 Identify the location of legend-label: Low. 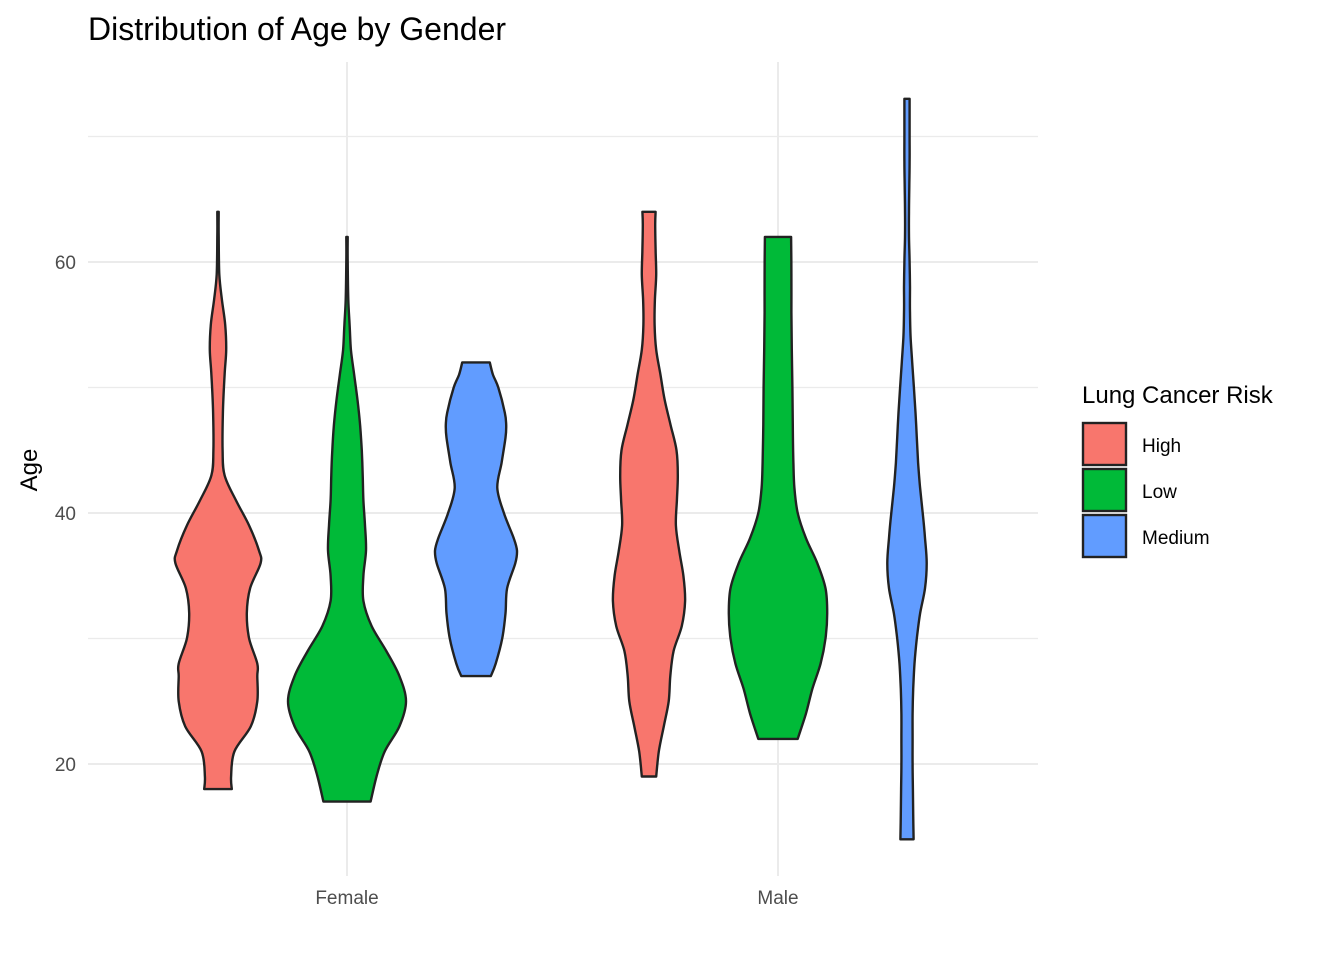
(1159, 492).